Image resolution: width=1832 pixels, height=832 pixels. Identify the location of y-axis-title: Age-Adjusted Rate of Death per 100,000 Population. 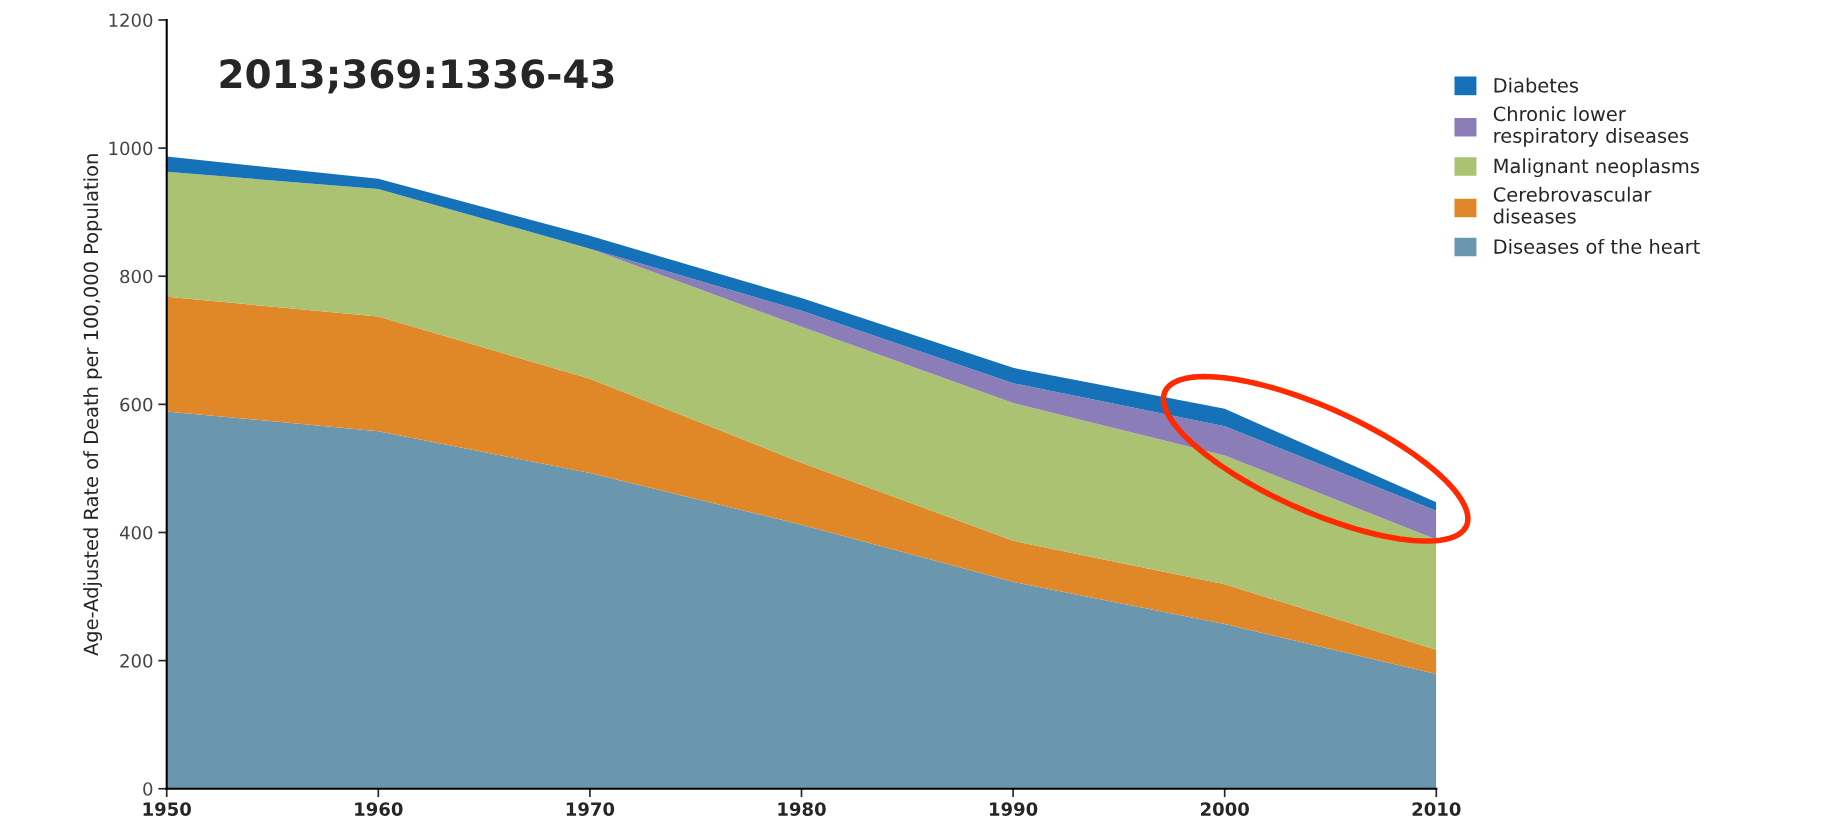
(93, 405).